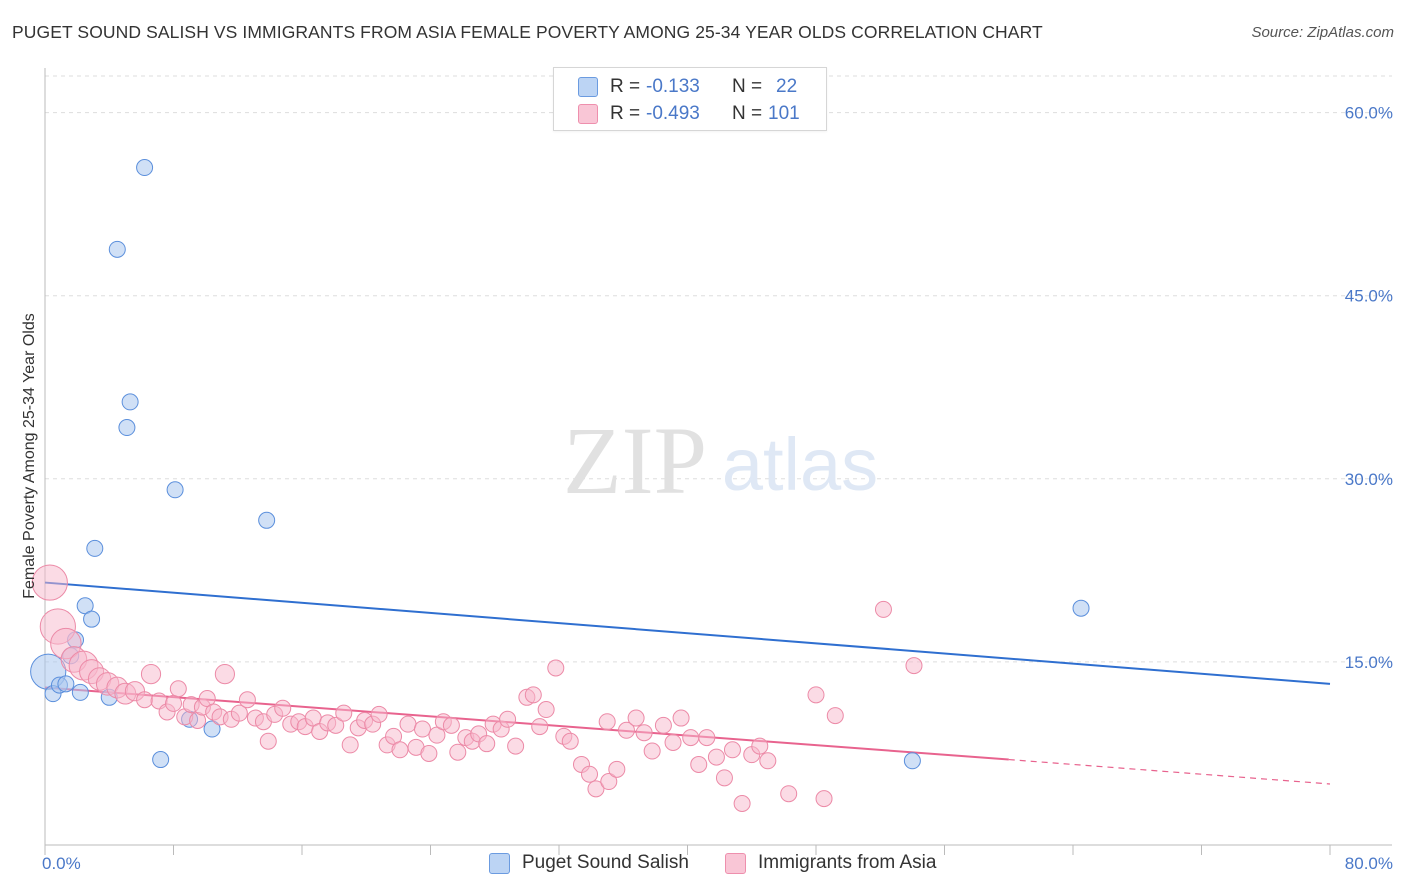  What do you see at coordinates (1369, 296) in the screenshot?
I see `y-tick-label: 45.0%` at bounding box center [1369, 296].